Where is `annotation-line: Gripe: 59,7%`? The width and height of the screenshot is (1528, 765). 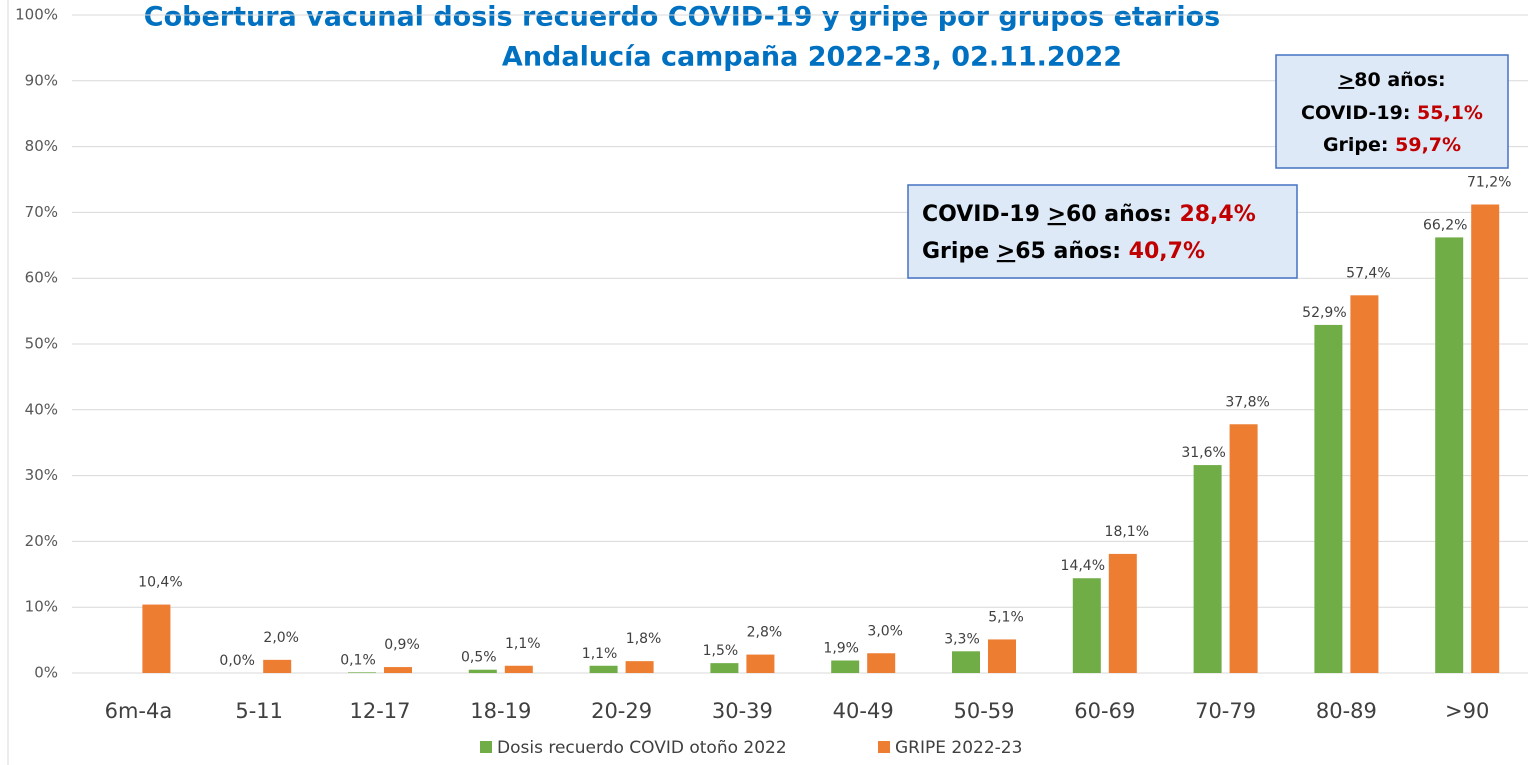 annotation-line: Gripe: 59,7% is located at coordinates (1392, 145).